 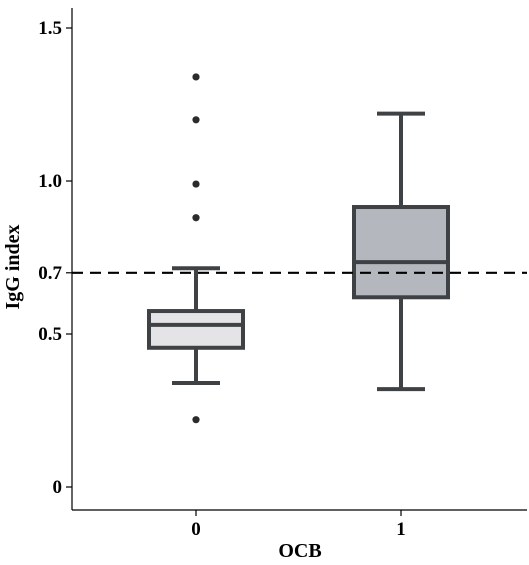 I want to click on x-tick-label: 1, so click(x=401, y=529).